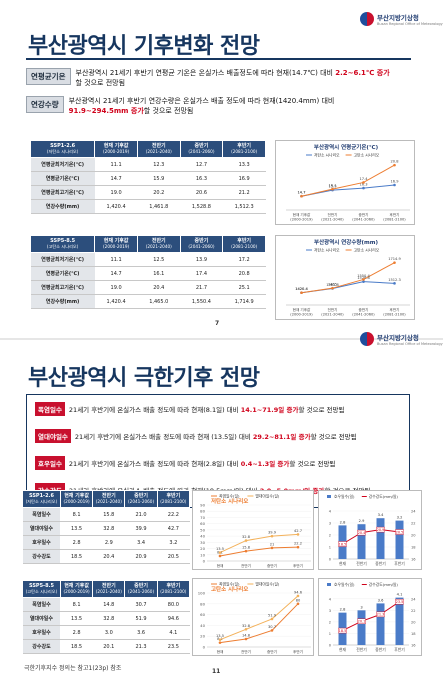 Image resolution: width=443 pixels, height=684 pixels. What do you see at coordinates (229, 501) in the screenshot?
I see `chart-subtitle: 저탄소 시나리오` at bounding box center [229, 501].